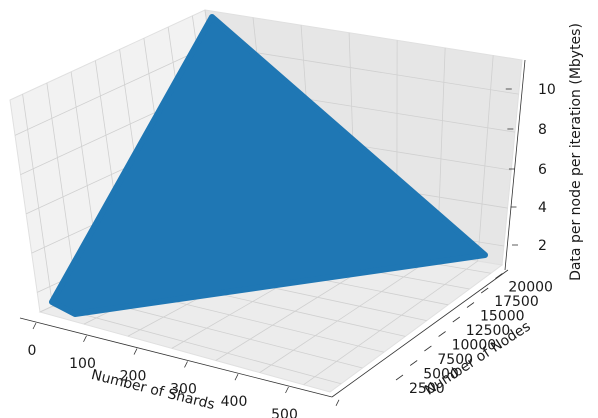 Image resolution: width=598 pixels, height=418 pixels. Describe the element at coordinates (488, 331) in the screenshot. I see `y-tick-label: 12500` at that location.